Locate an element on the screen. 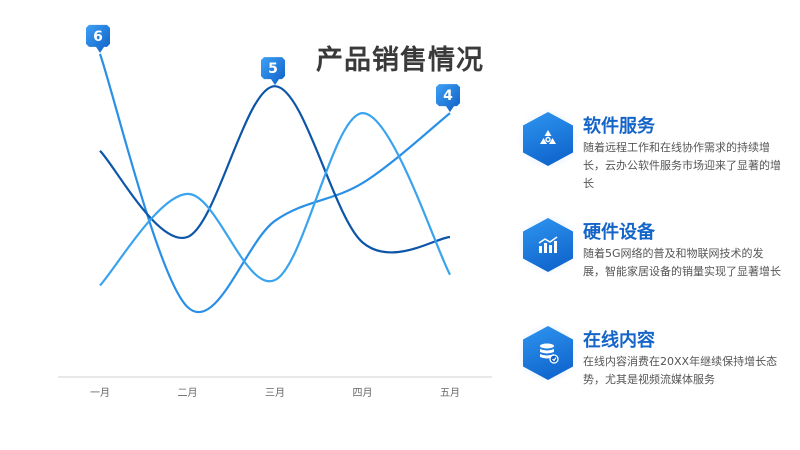  card-title: 硬件设备 is located at coordinates (619, 232).